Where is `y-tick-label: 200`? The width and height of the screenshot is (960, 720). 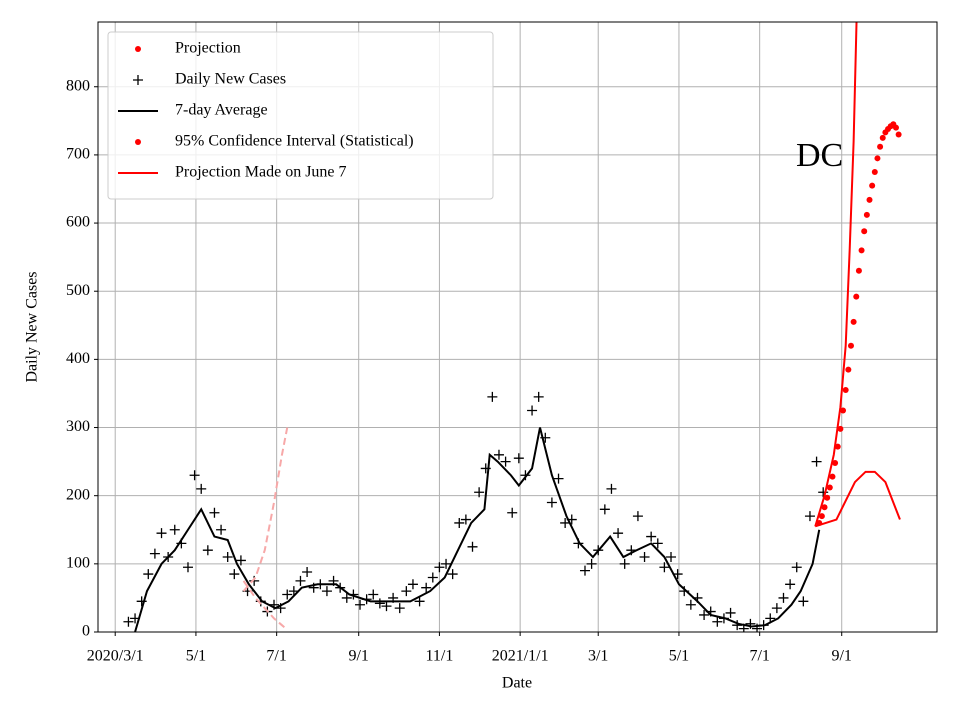
y-tick-label: 200 is located at coordinates (78, 494).